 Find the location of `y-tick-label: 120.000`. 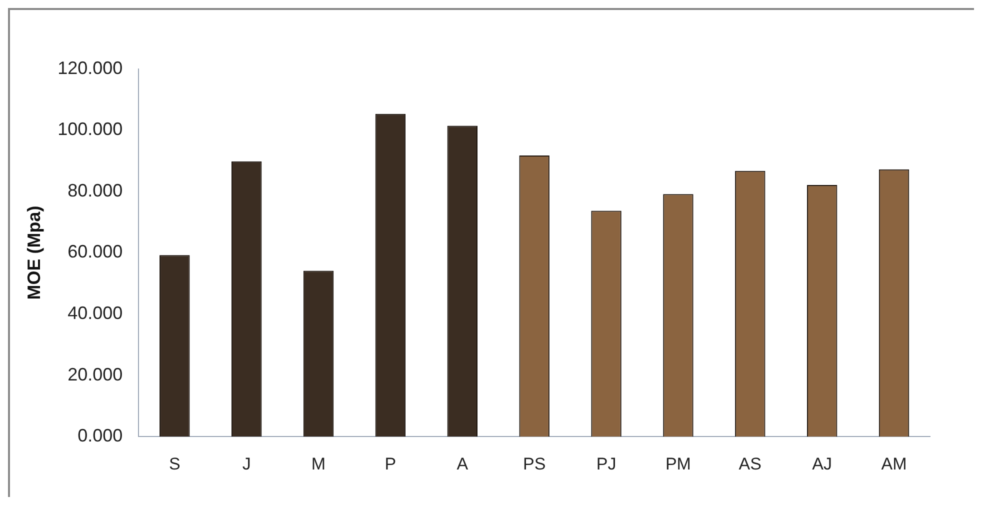

y-tick-label: 120.000 is located at coordinates (90, 68).